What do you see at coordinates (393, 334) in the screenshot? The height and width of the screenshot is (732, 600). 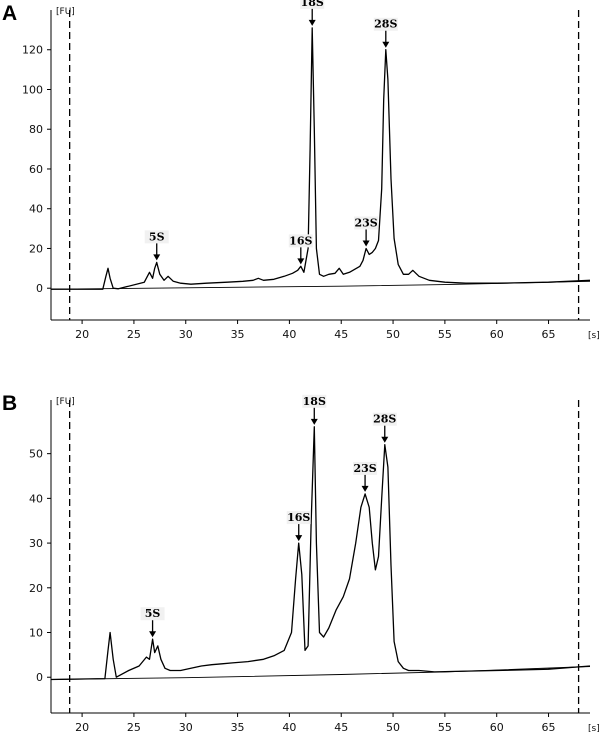 I see `panel-a-x-tick-label: 50` at bounding box center [393, 334].